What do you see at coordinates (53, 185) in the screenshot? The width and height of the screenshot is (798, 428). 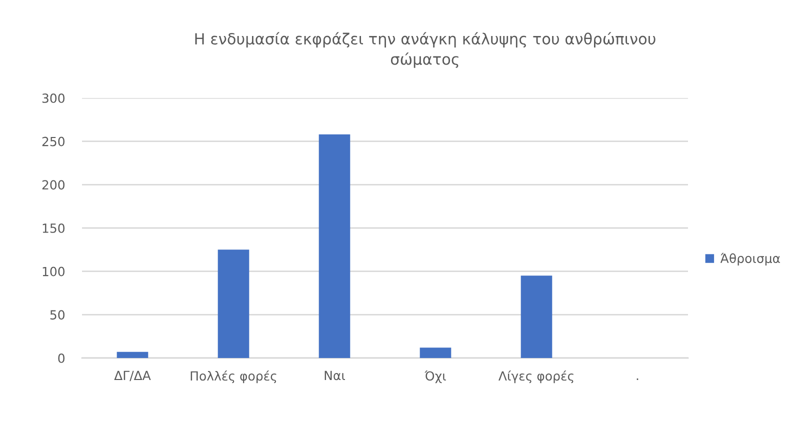 I see `y-tick-label: 200` at bounding box center [53, 185].